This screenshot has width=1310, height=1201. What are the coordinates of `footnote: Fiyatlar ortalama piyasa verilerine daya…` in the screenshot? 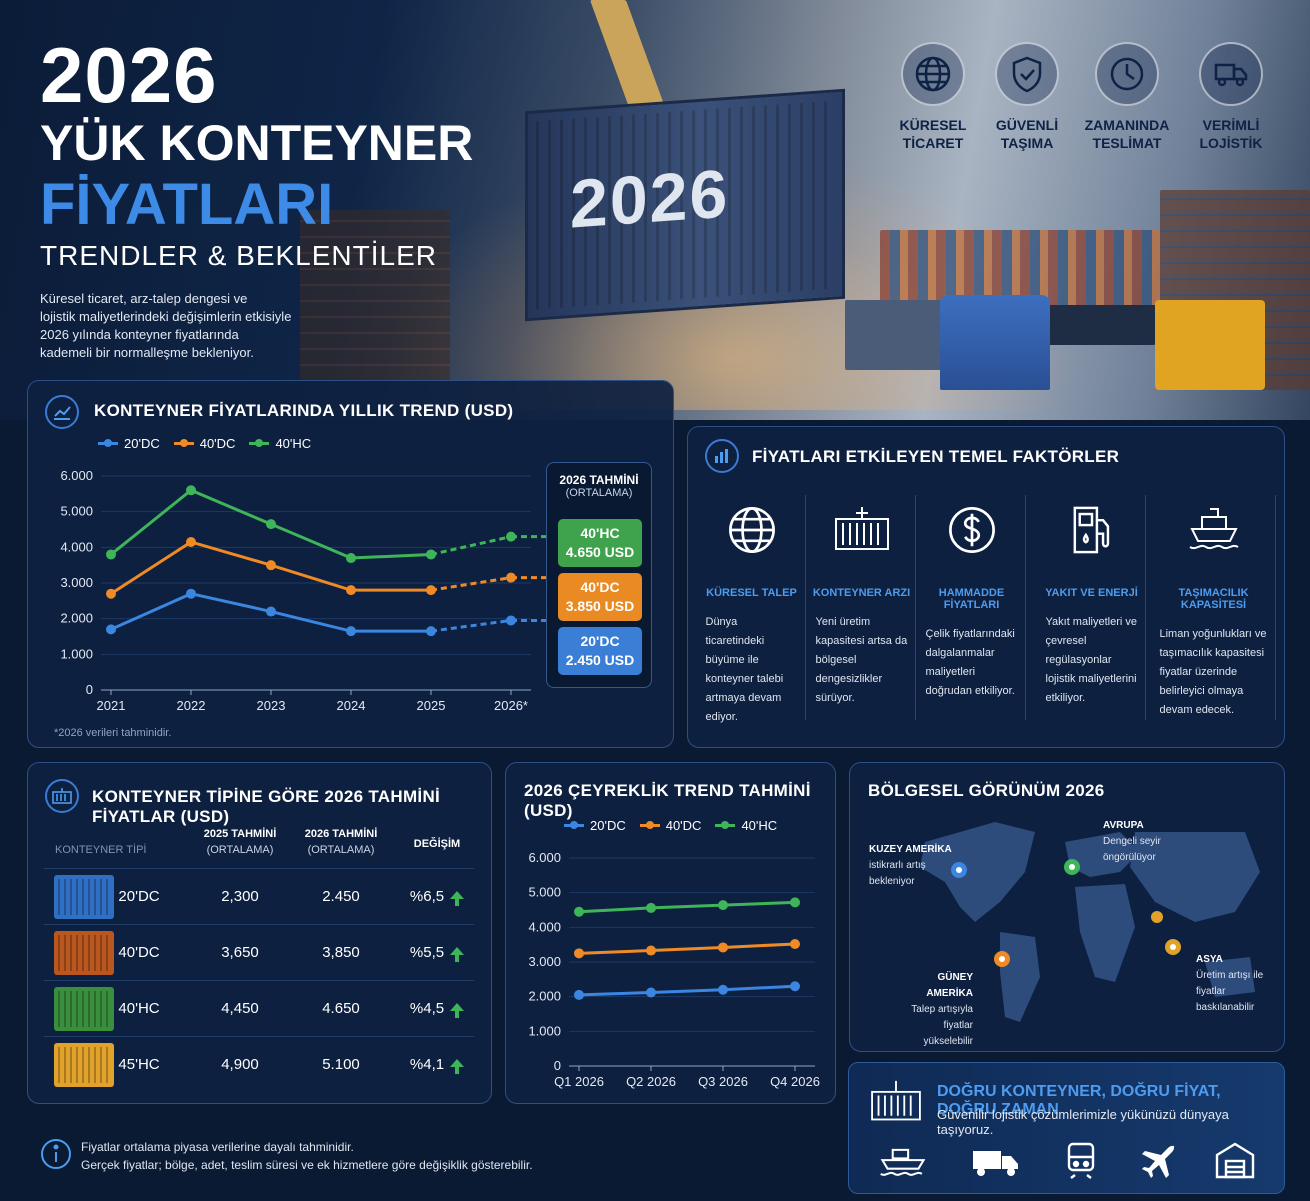 It's located at (307, 1156).